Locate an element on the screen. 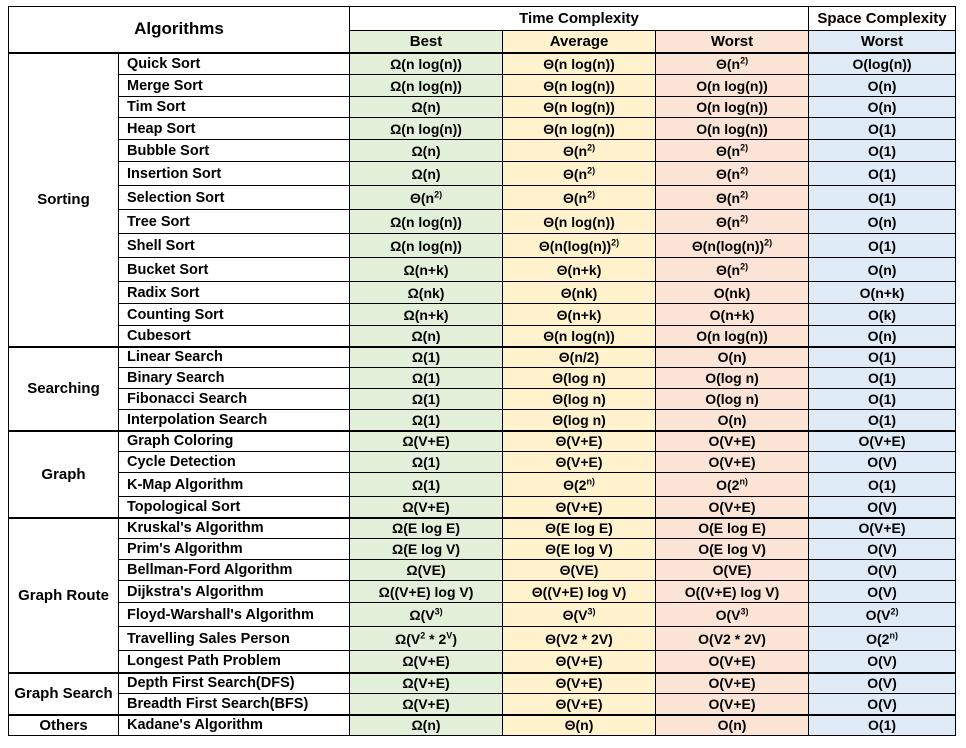  worst-complexity: Θ(n(log(n))2) is located at coordinates (732, 245).